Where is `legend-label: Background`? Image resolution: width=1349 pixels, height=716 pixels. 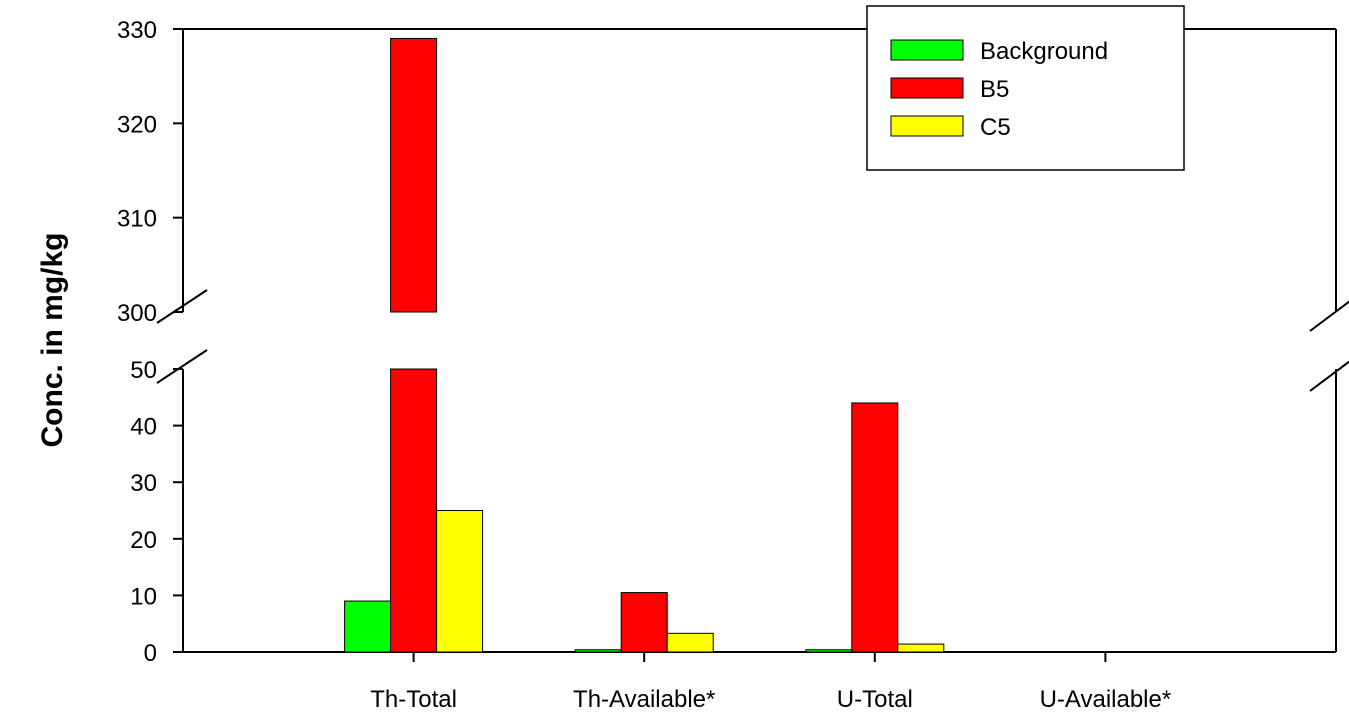
legend-label: Background is located at coordinates (1044, 51).